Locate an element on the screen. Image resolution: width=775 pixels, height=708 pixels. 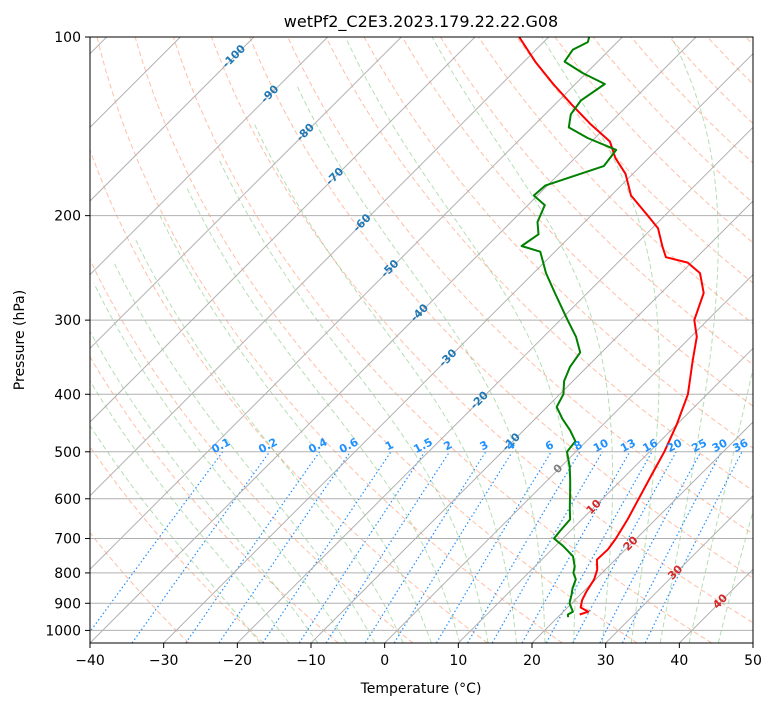
mixing-ratio-label: 20 is located at coordinates (675, 445).